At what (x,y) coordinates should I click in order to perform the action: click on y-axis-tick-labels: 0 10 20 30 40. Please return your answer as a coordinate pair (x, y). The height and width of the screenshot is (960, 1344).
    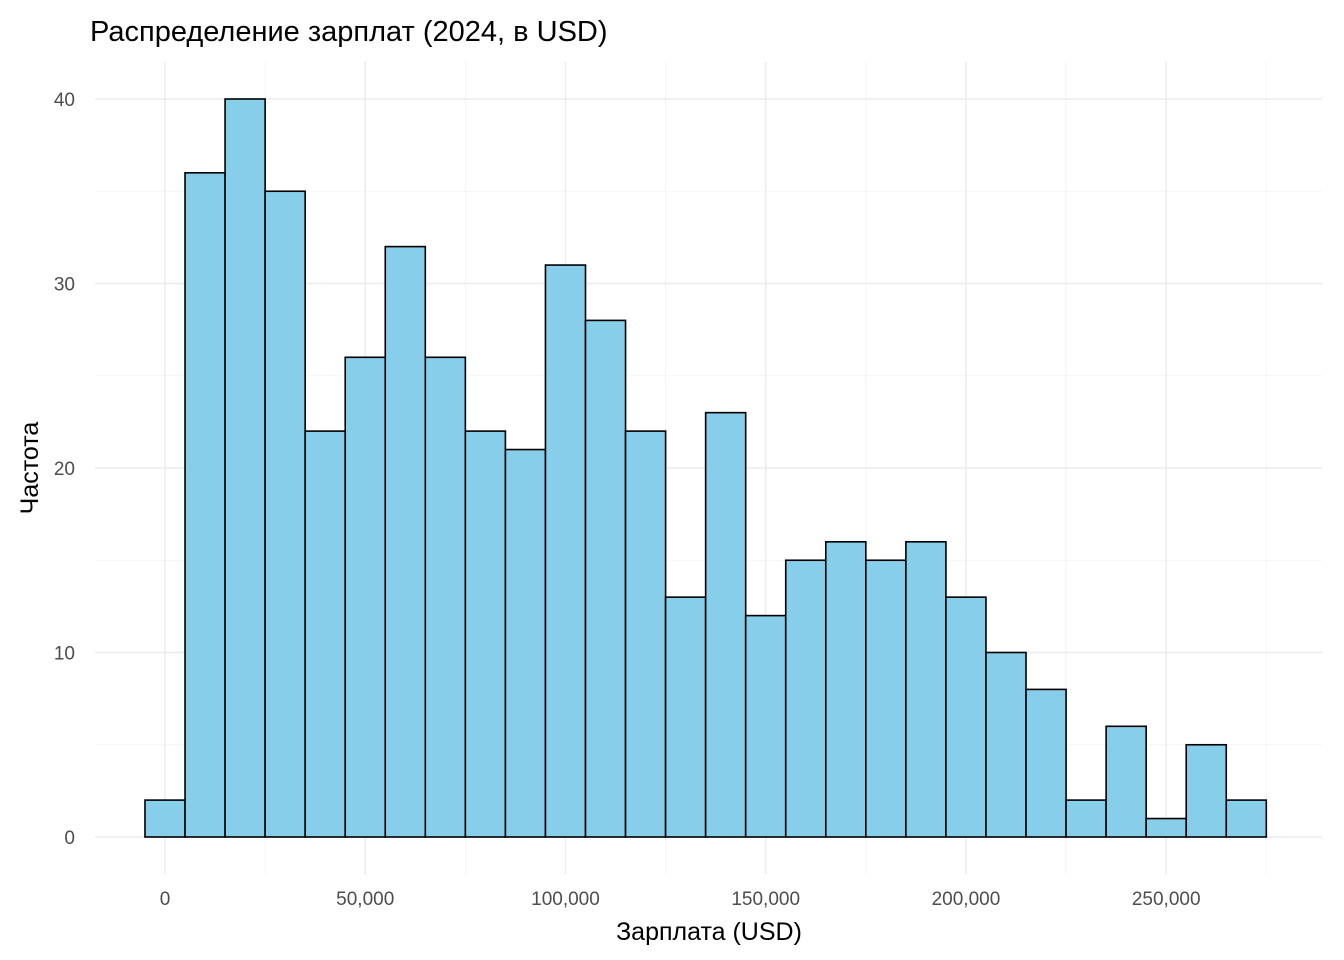
    Looking at the image, I should click on (64, 469).